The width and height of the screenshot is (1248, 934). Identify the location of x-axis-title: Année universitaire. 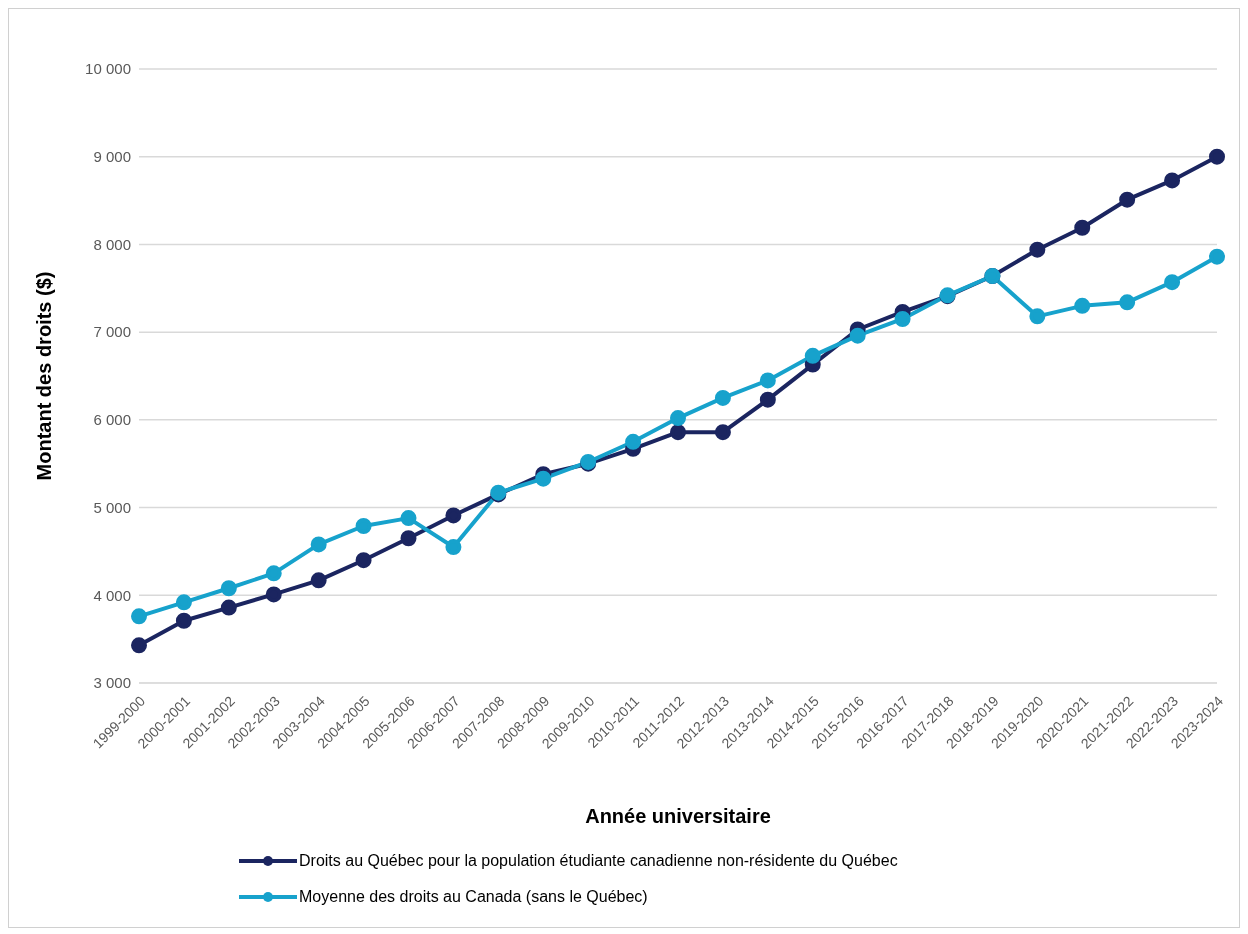
(678, 816).